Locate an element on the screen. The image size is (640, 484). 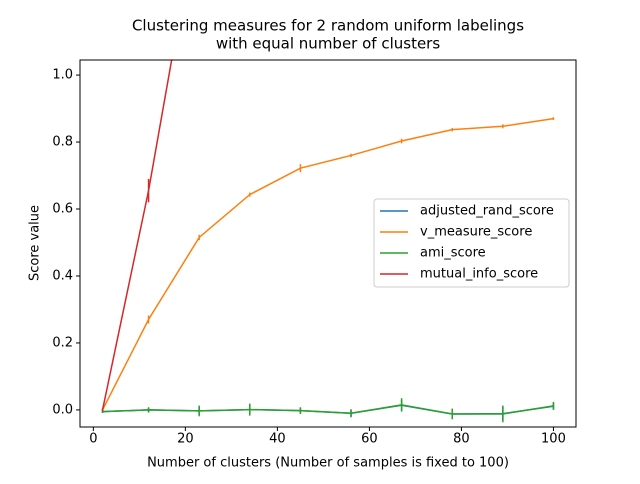
y-tick-label: 0.0 is located at coordinates (62, 409).